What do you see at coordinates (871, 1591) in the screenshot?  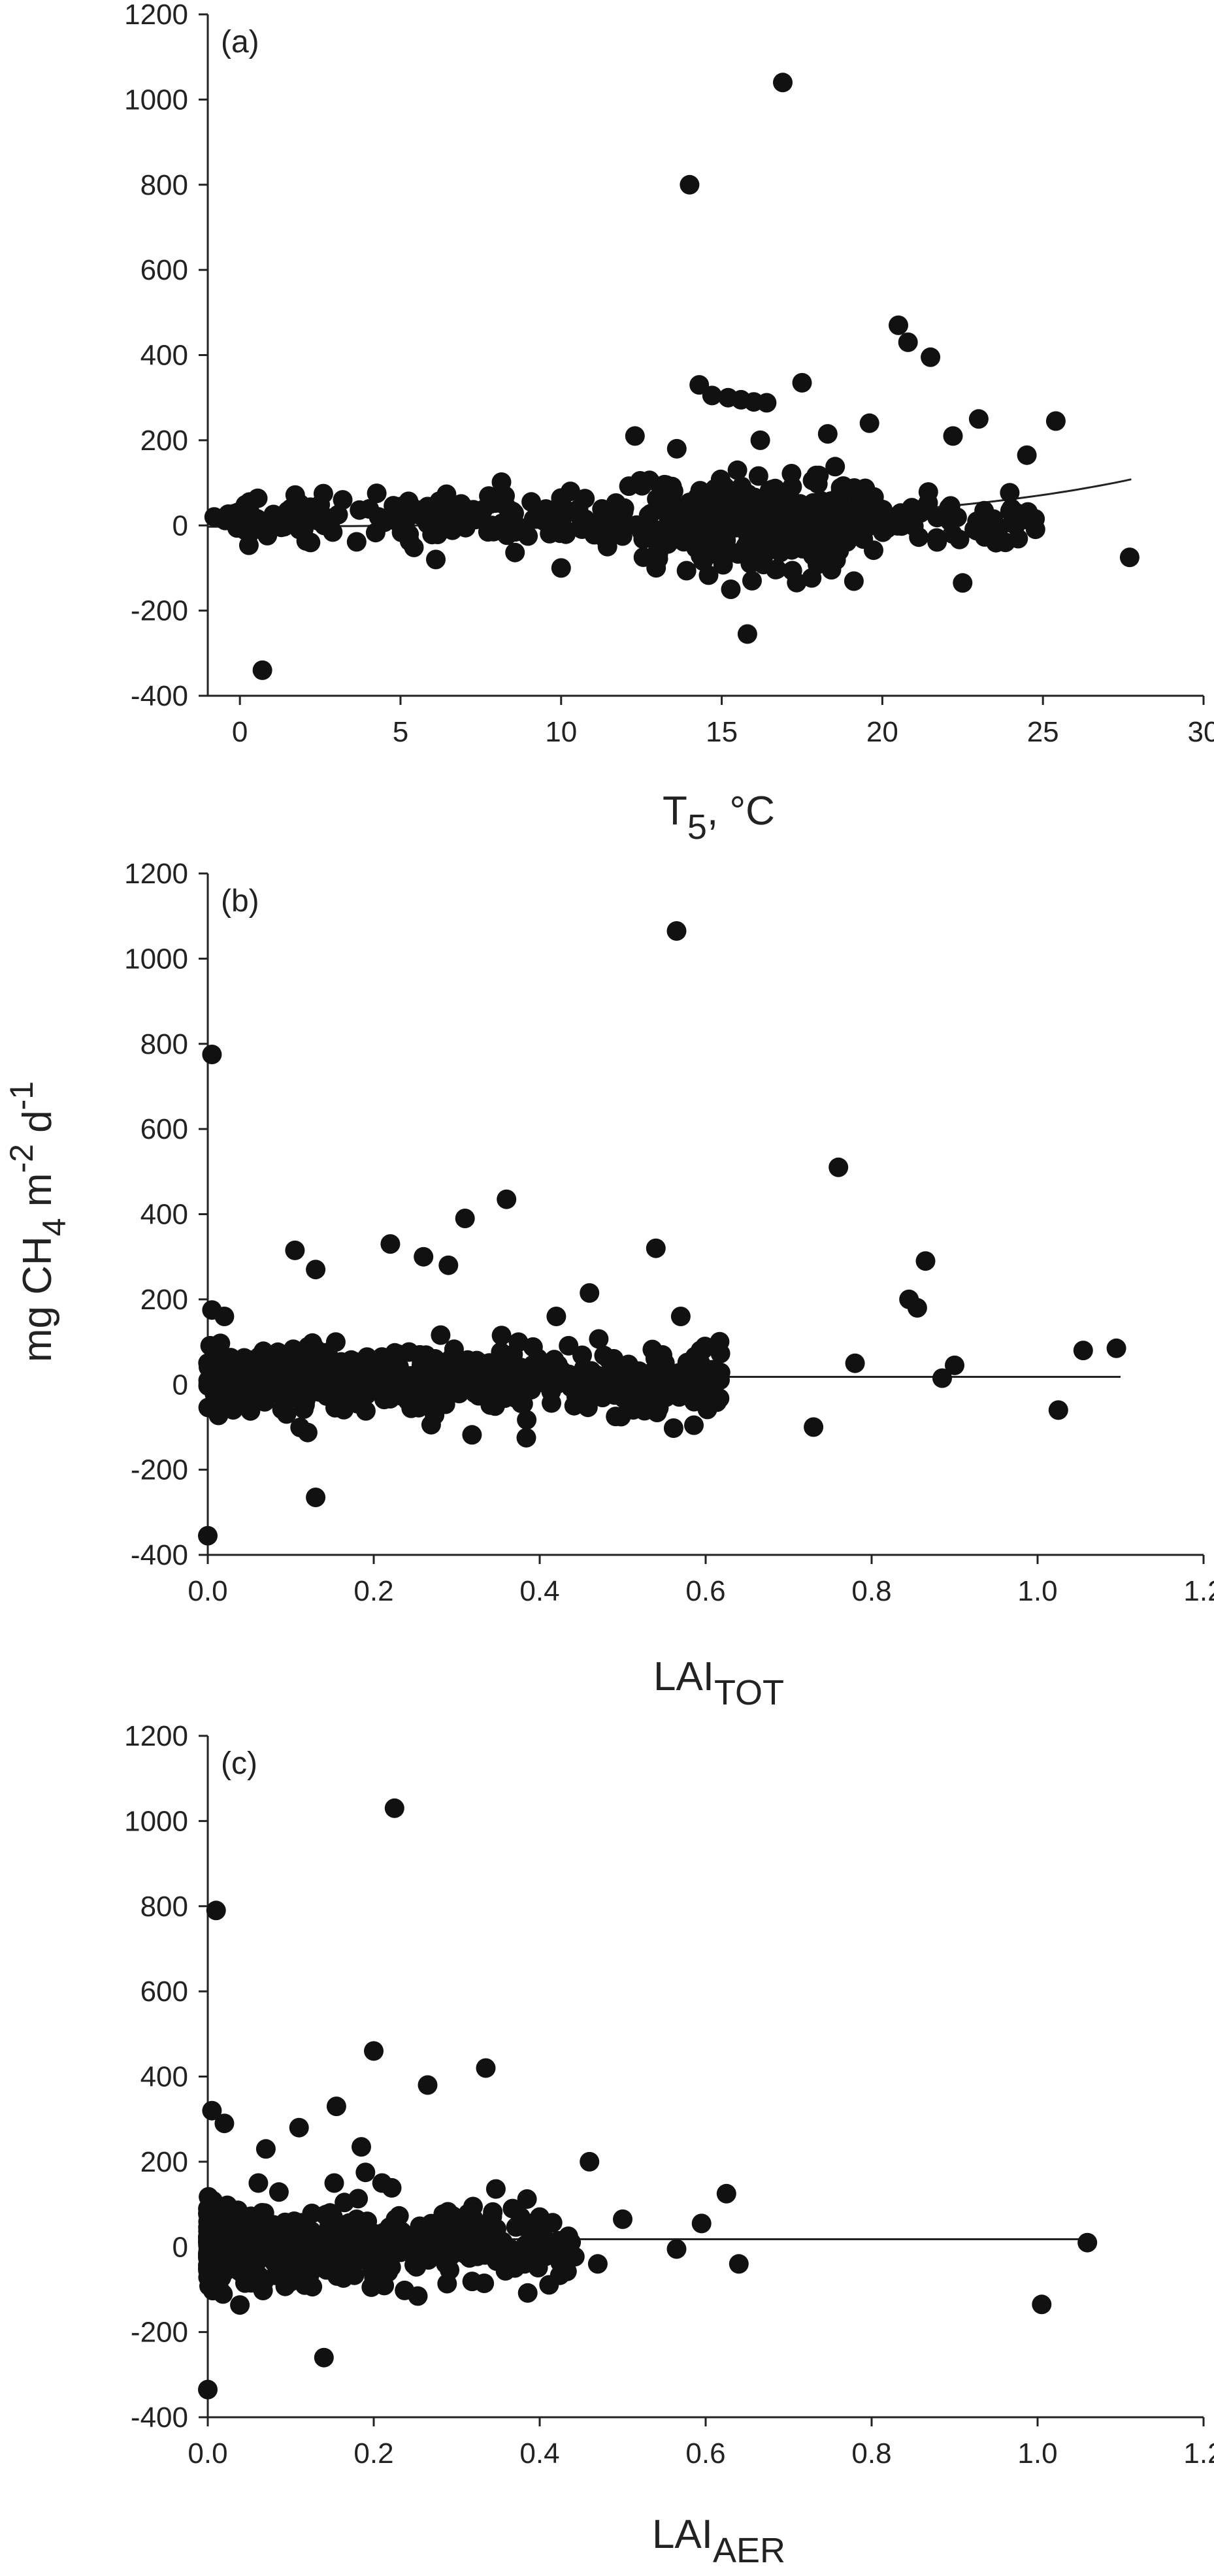 I see `x-tick-label: 0.8` at bounding box center [871, 1591].